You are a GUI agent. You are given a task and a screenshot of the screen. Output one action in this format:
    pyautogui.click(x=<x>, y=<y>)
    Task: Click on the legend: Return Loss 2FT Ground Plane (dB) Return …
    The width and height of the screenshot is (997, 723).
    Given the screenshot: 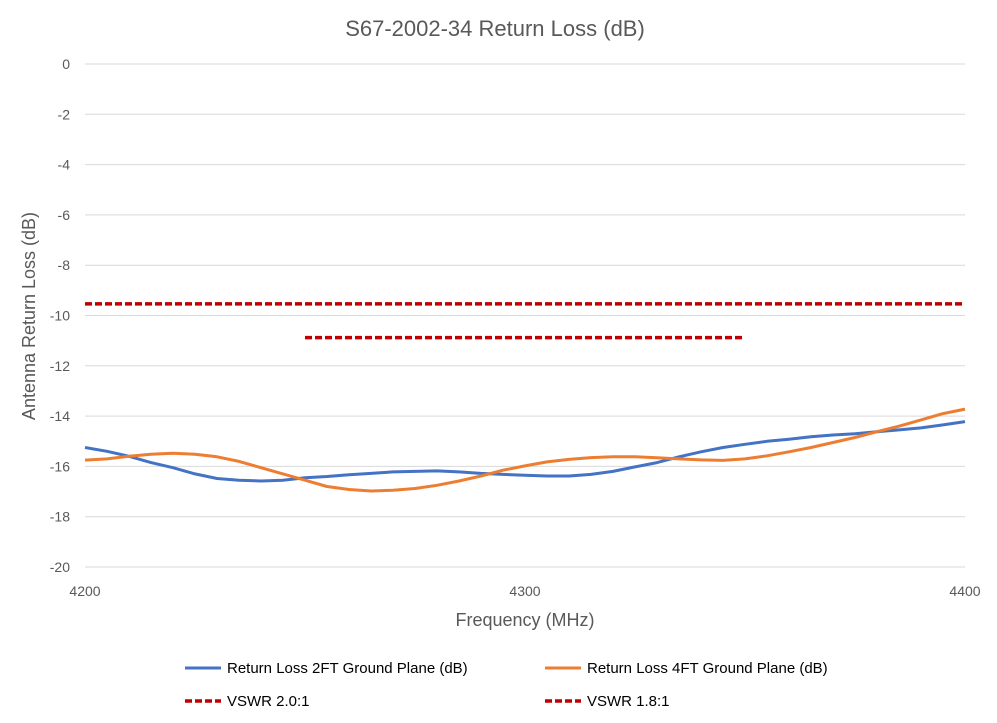 What is the action you would take?
    pyautogui.click(x=506, y=685)
    